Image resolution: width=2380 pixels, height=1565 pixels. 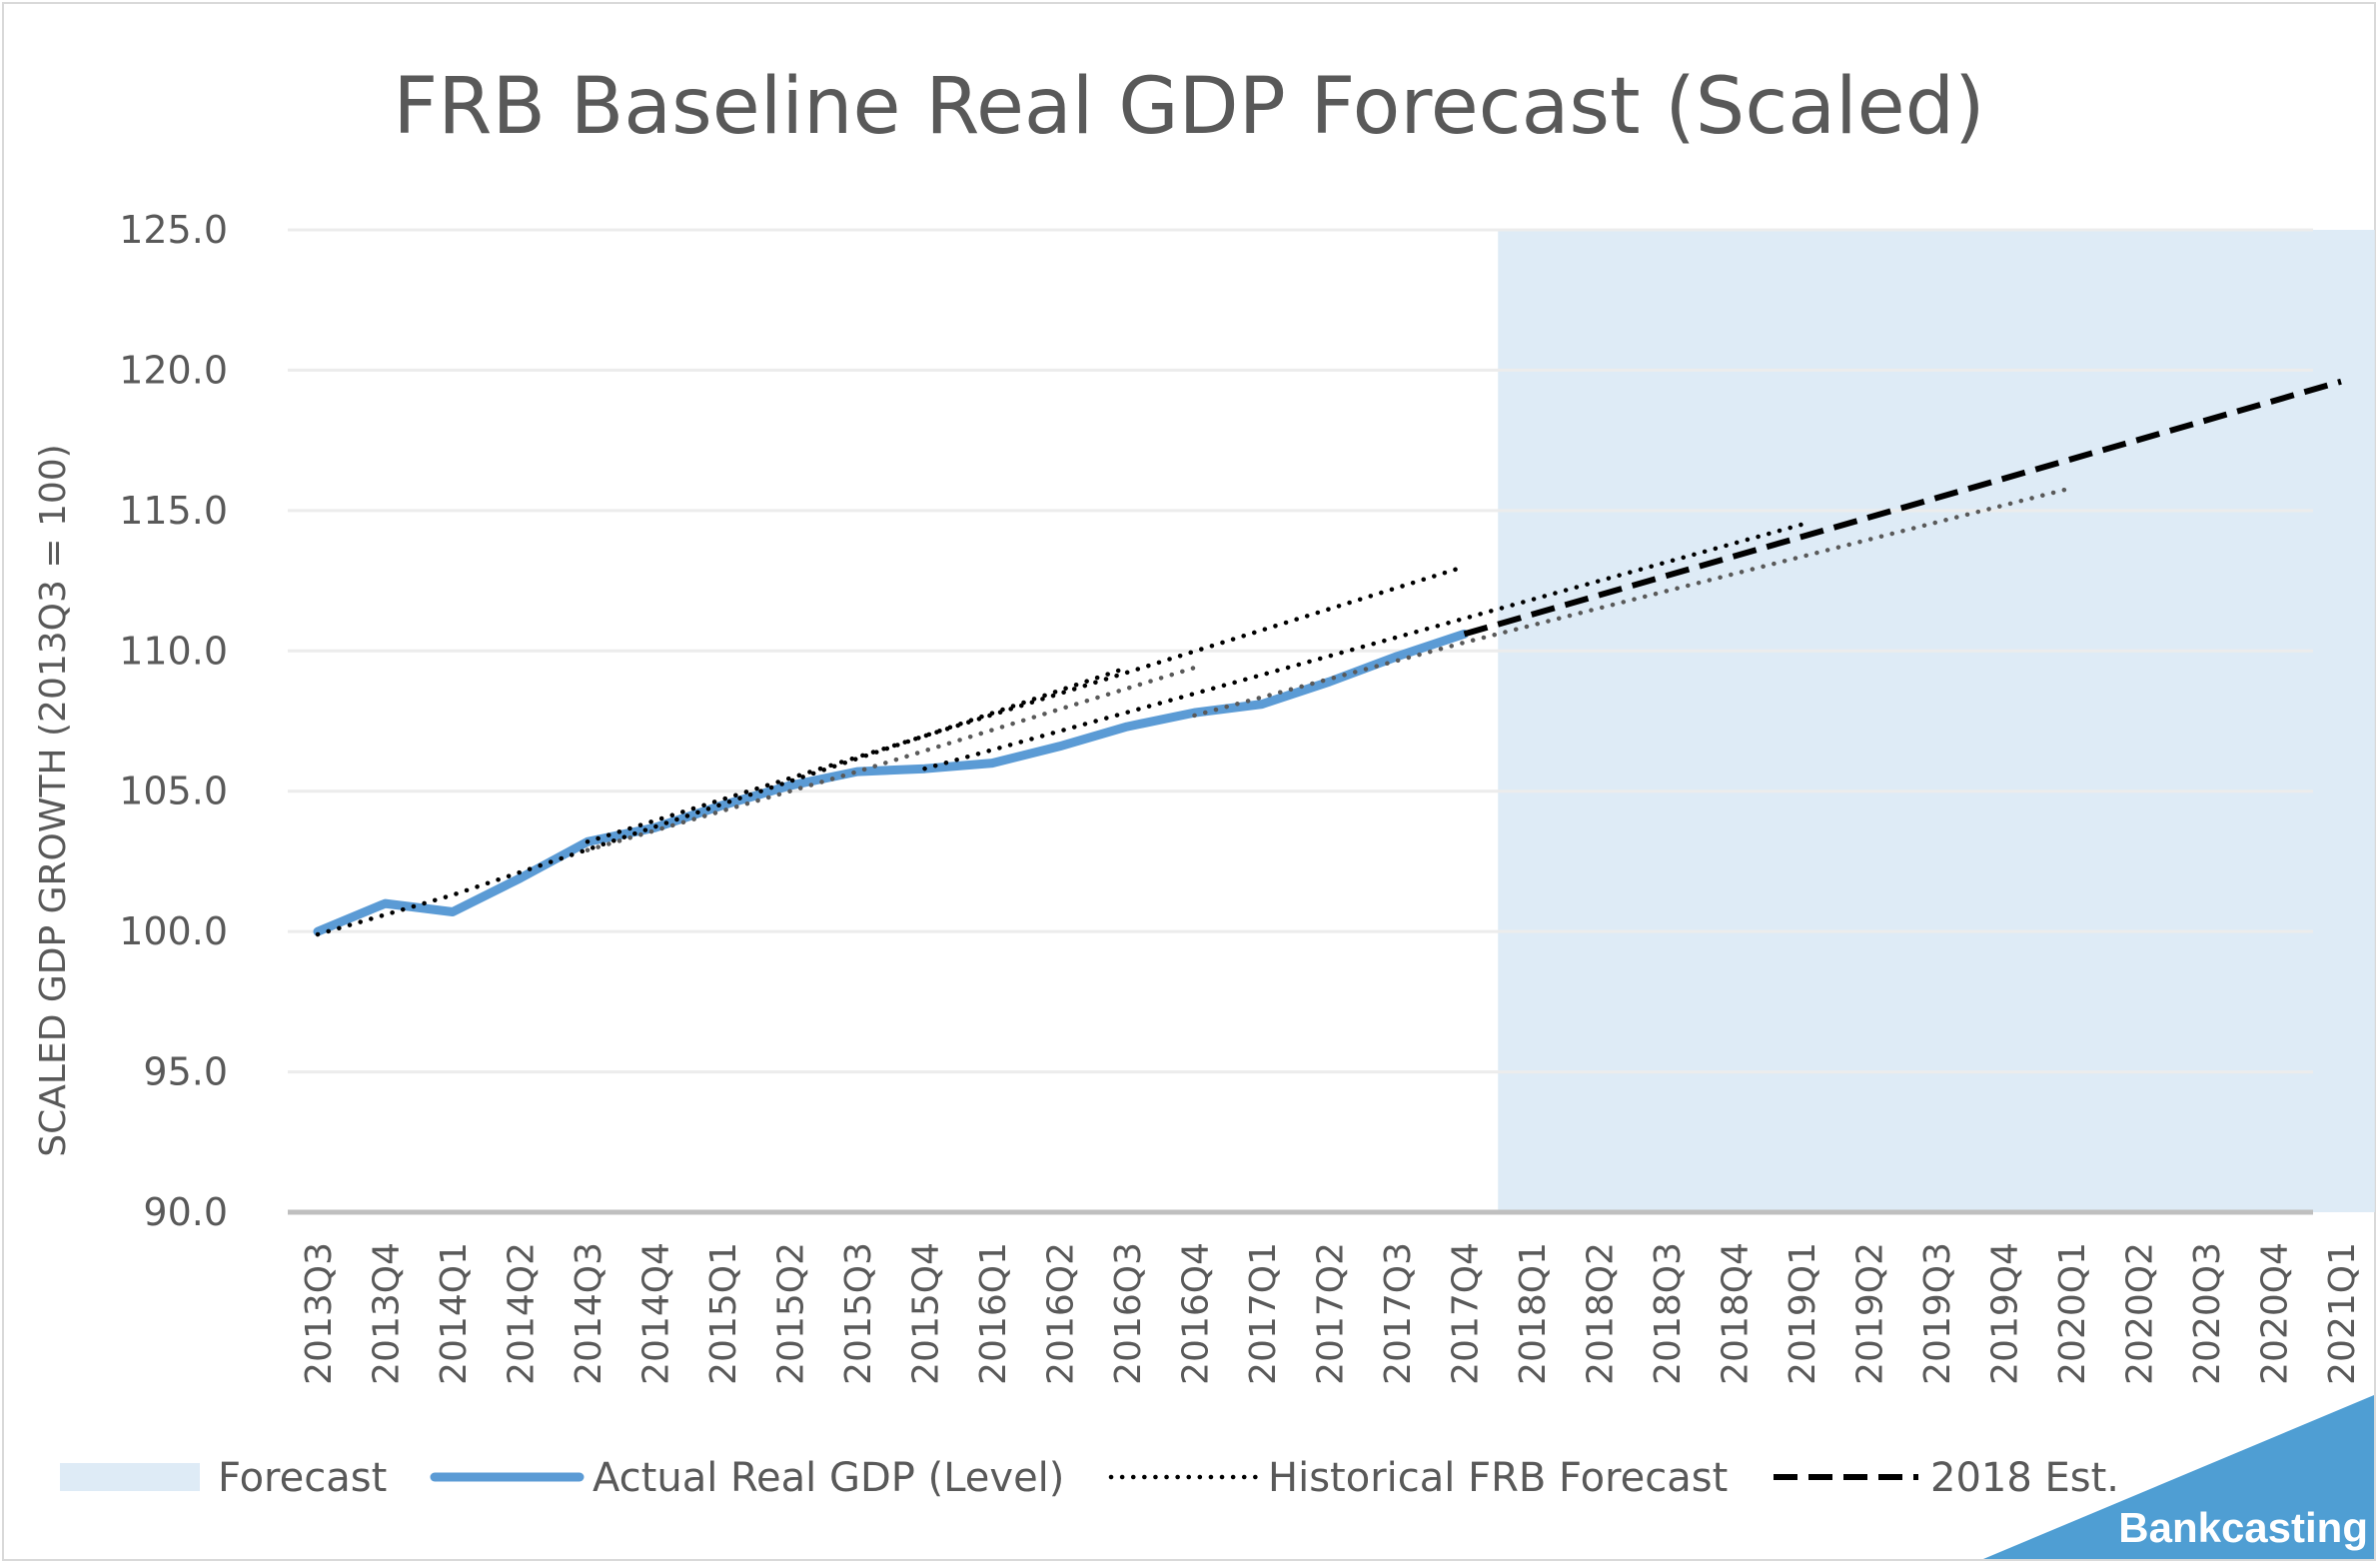 I want to click on y-tick-label: 115.0, so click(x=173, y=511).